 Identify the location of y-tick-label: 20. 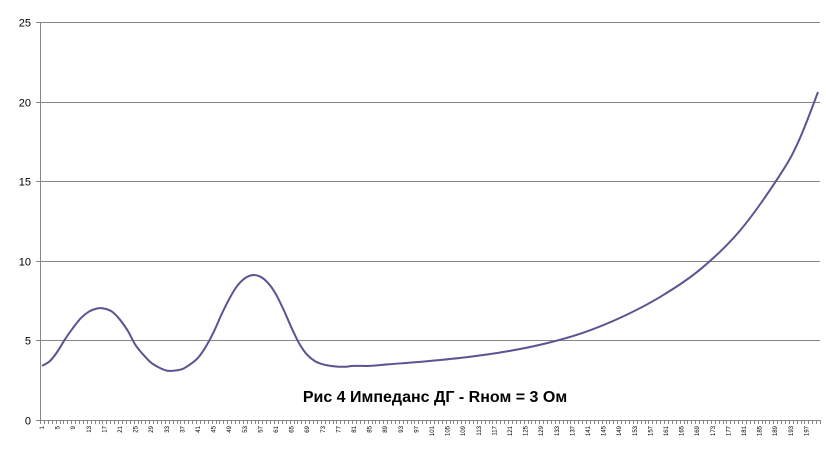
(25, 104).